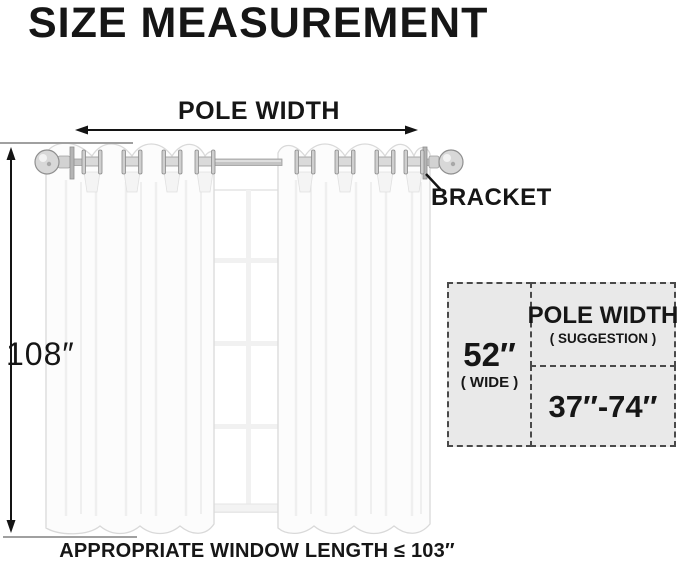 The image size is (679, 565). I want to click on pole-width-label: POLE WIDTH, so click(259, 111).